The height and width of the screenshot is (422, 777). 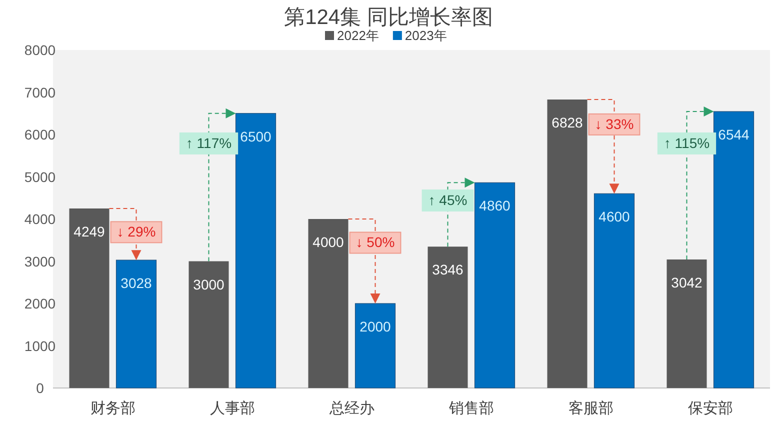 What do you see at coordinates (687, 282) in the screenshot?
I see `data-label: 3042` at bounding box center [687, 282].